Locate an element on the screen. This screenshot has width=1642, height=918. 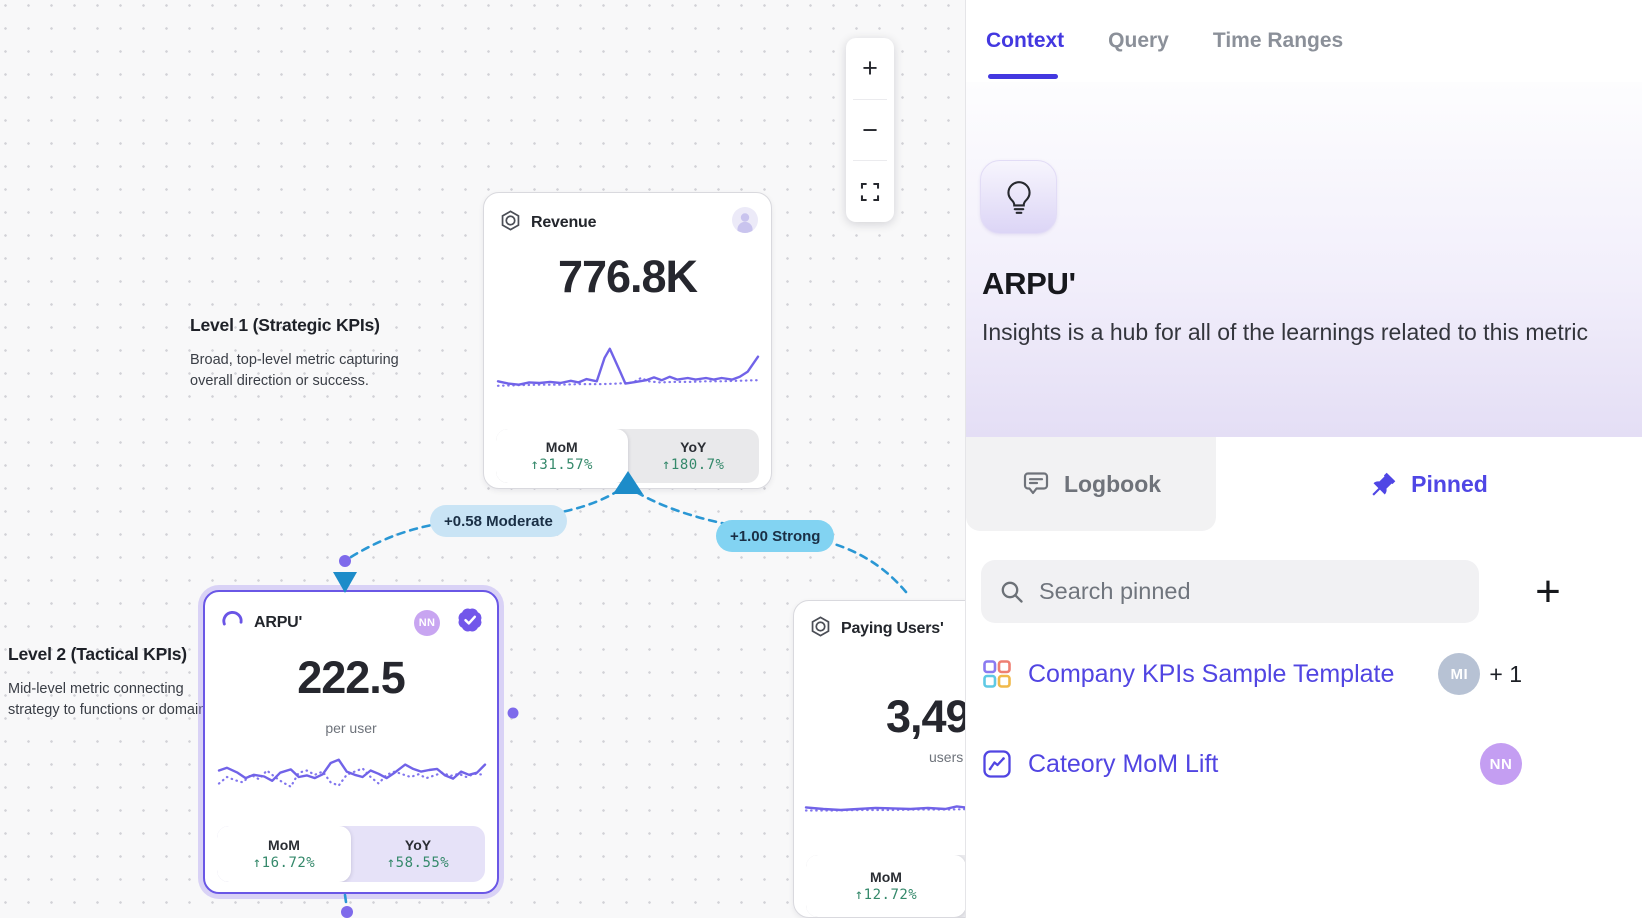
comment-icon is located at coordinates (1036, 483).